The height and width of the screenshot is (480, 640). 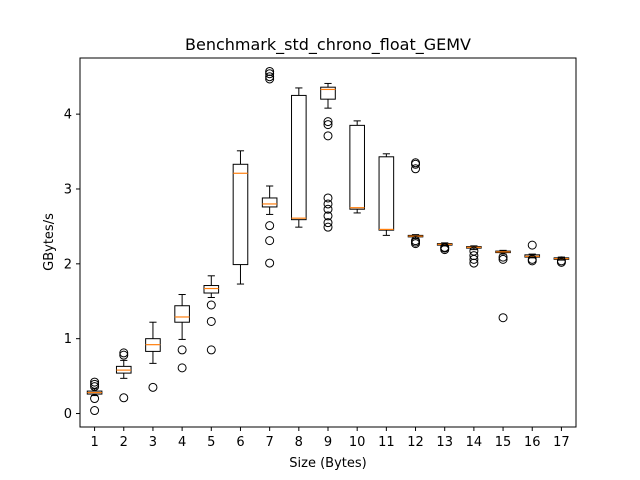 I want to click on x-tick-label: 15, so click(x=503, y=442).